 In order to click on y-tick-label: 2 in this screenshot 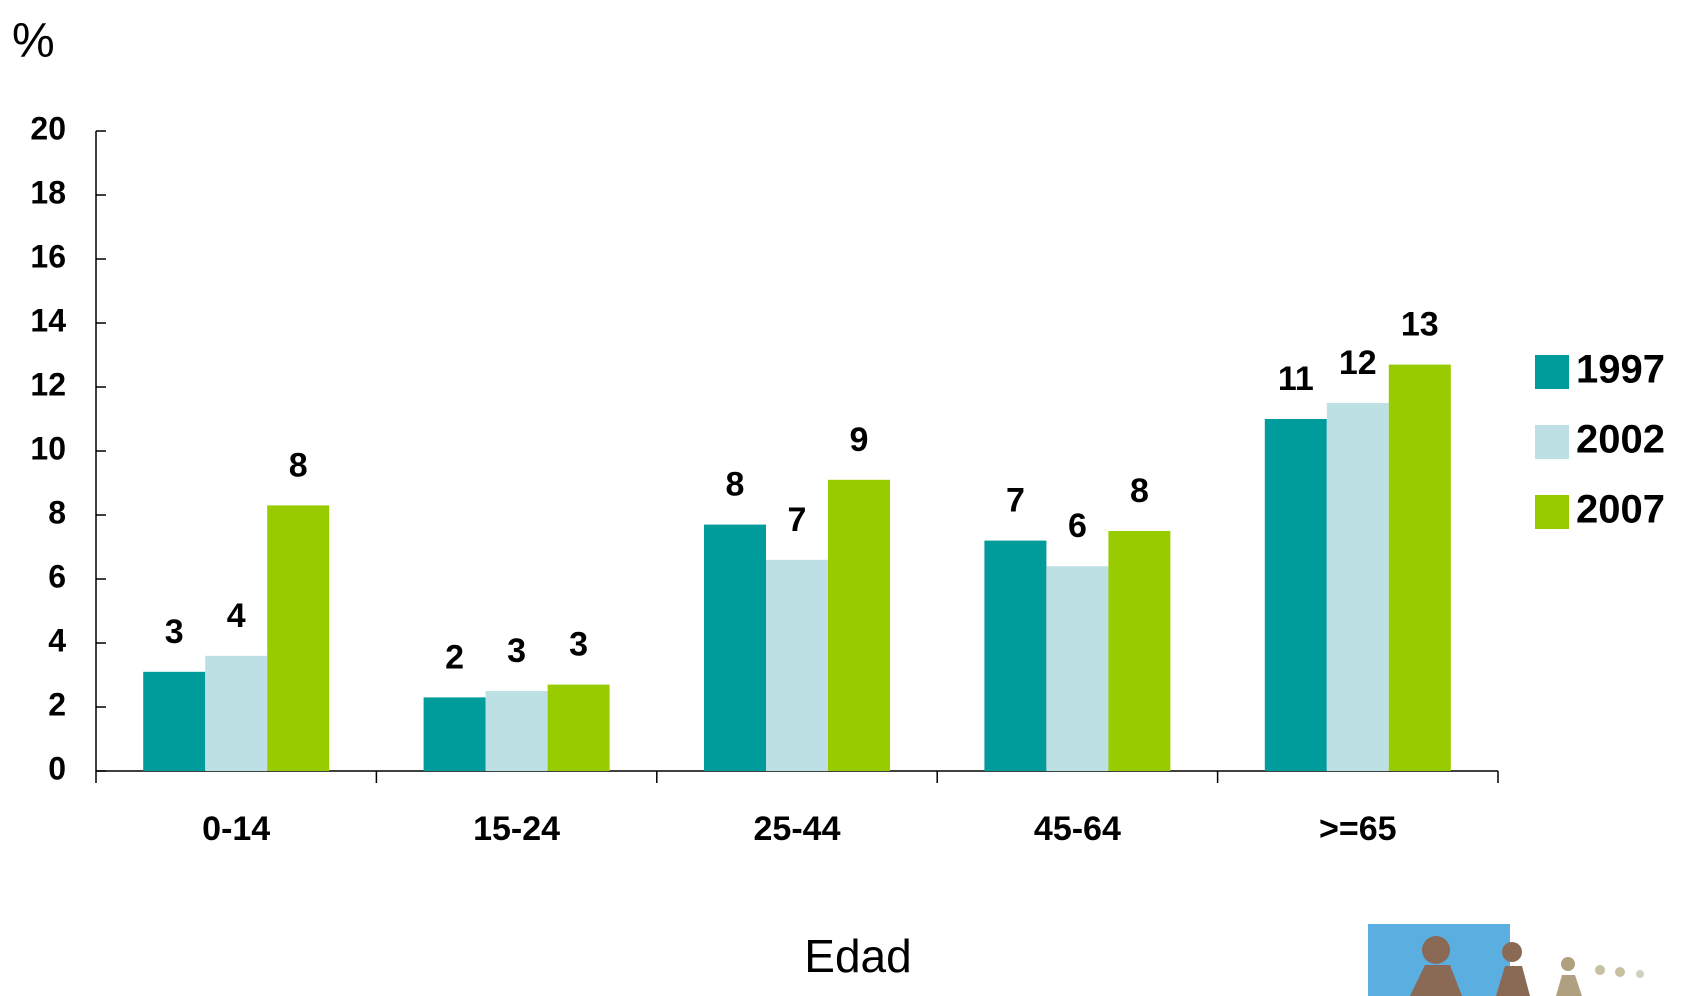, I will do `click(57, 704)`.